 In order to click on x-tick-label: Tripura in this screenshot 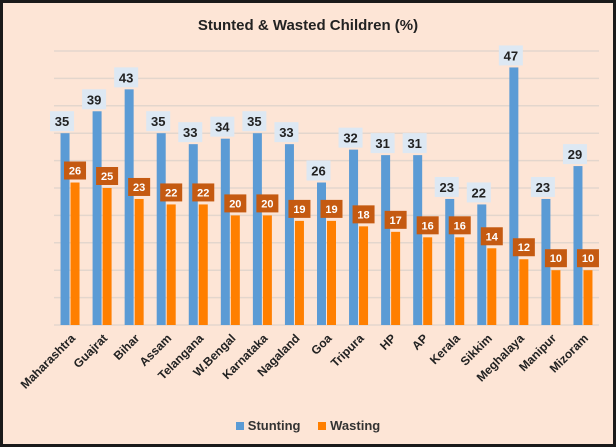, I will do `click(347, 350)`.